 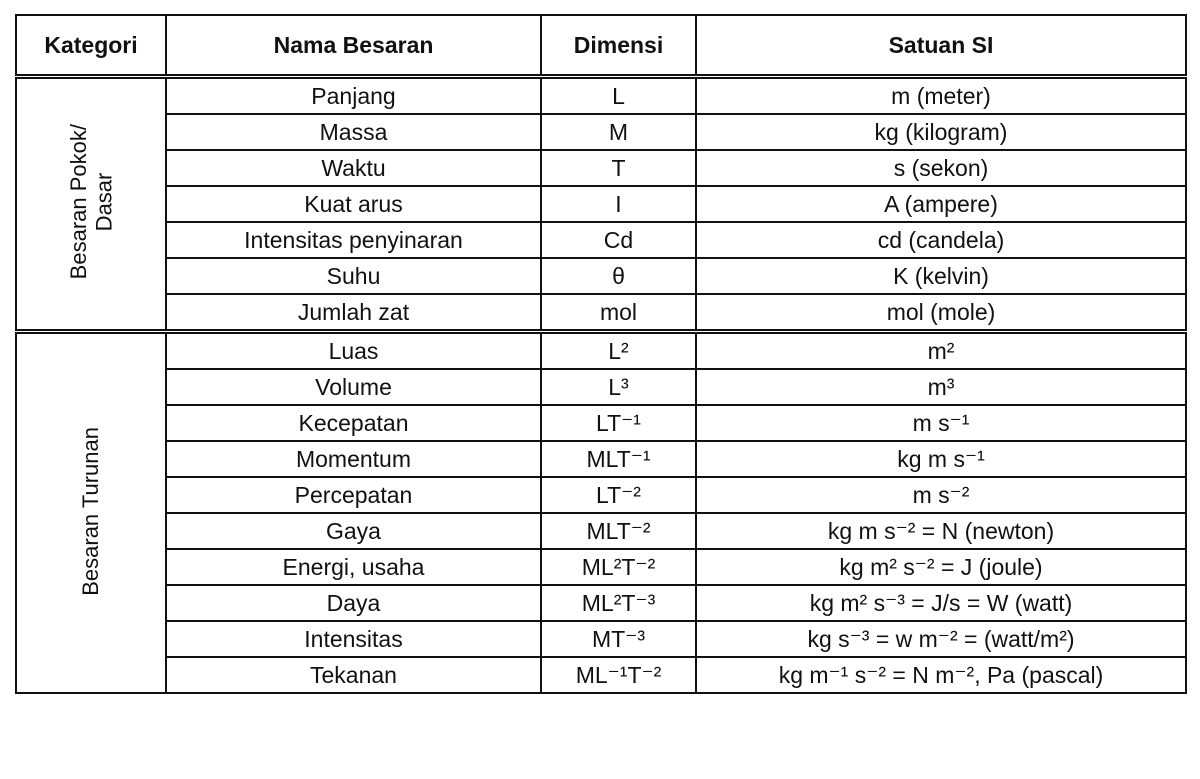 I want to click on si-unit-cell: kg m s⁻² = N (newton), so click(x=941, y=531).